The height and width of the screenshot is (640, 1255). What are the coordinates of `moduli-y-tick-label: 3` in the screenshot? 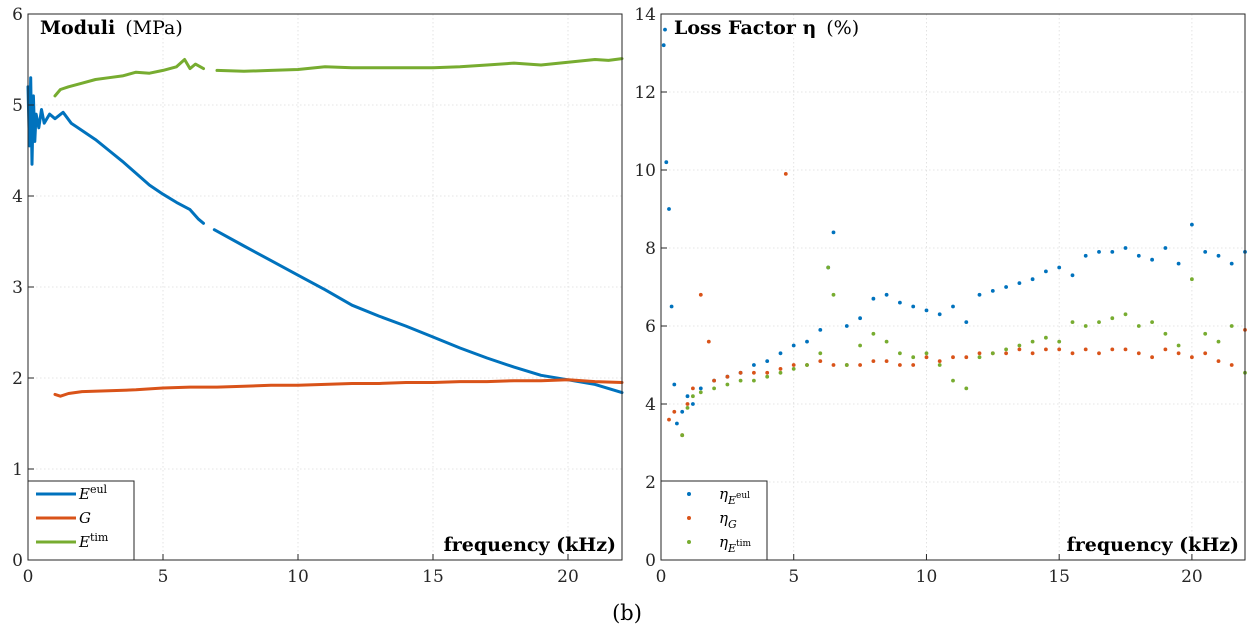 It's located at (17, 288).